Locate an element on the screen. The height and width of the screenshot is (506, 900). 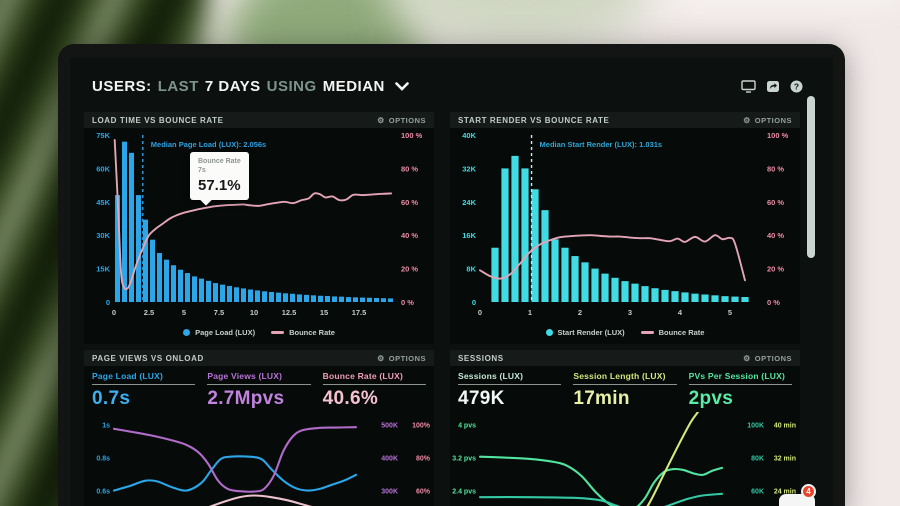
panel-header: START RENDER VS BOUNCE RATE ⚙ OPTIONS is located at coordinates (625, 120).